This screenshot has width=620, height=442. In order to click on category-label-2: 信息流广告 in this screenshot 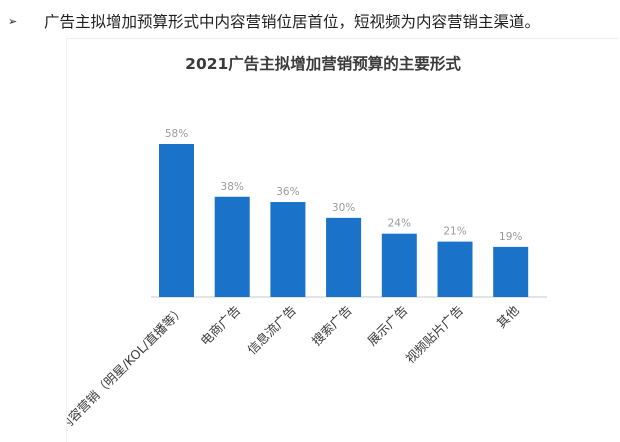, I will do `click(271, 330)`.